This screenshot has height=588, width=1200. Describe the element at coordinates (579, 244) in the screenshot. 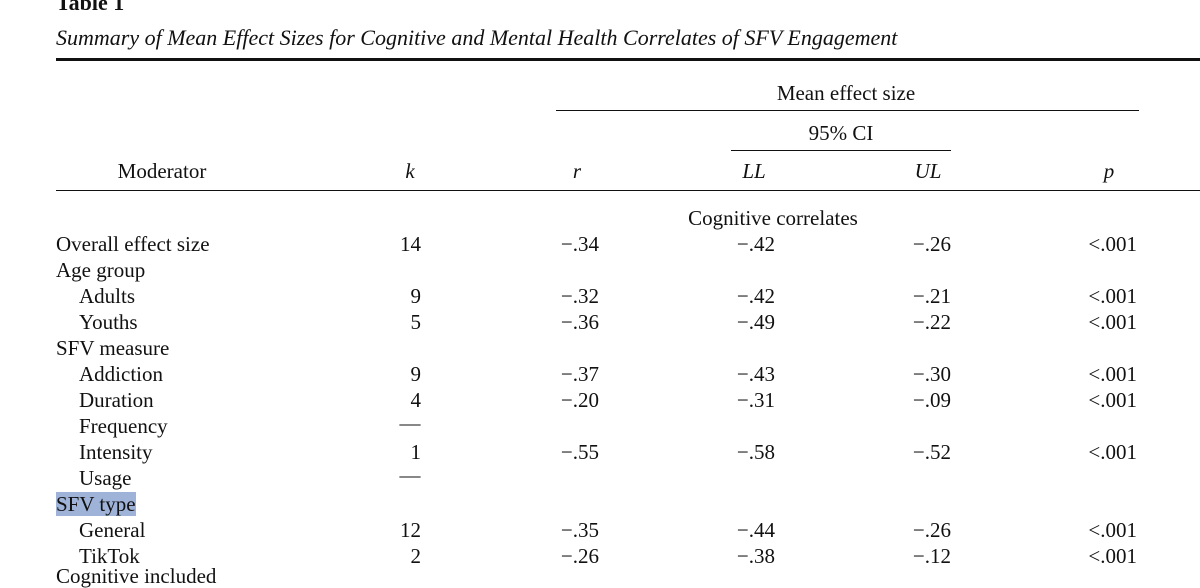

I see `cell-r: −.34` at that location.